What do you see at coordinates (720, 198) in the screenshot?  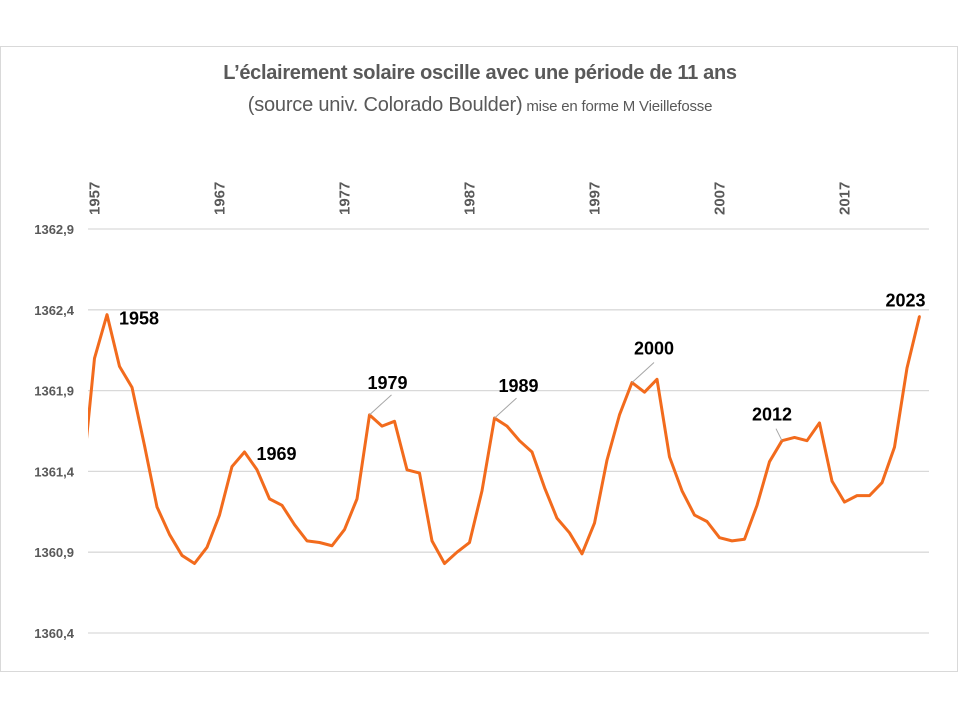 I see `x-tick-label: 2007` at bounding box center [720, 198].